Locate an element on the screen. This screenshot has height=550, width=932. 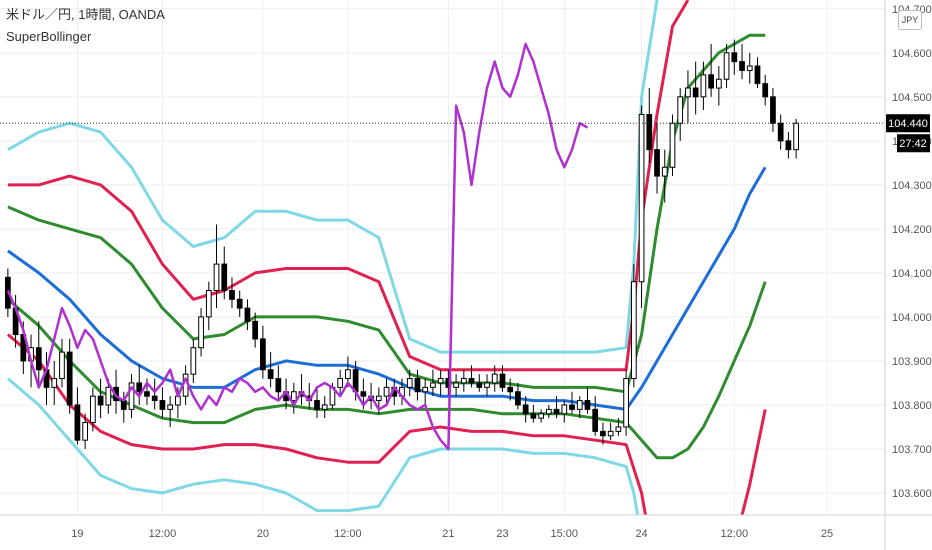
countdown-bg is located at coordinates (913, 143).